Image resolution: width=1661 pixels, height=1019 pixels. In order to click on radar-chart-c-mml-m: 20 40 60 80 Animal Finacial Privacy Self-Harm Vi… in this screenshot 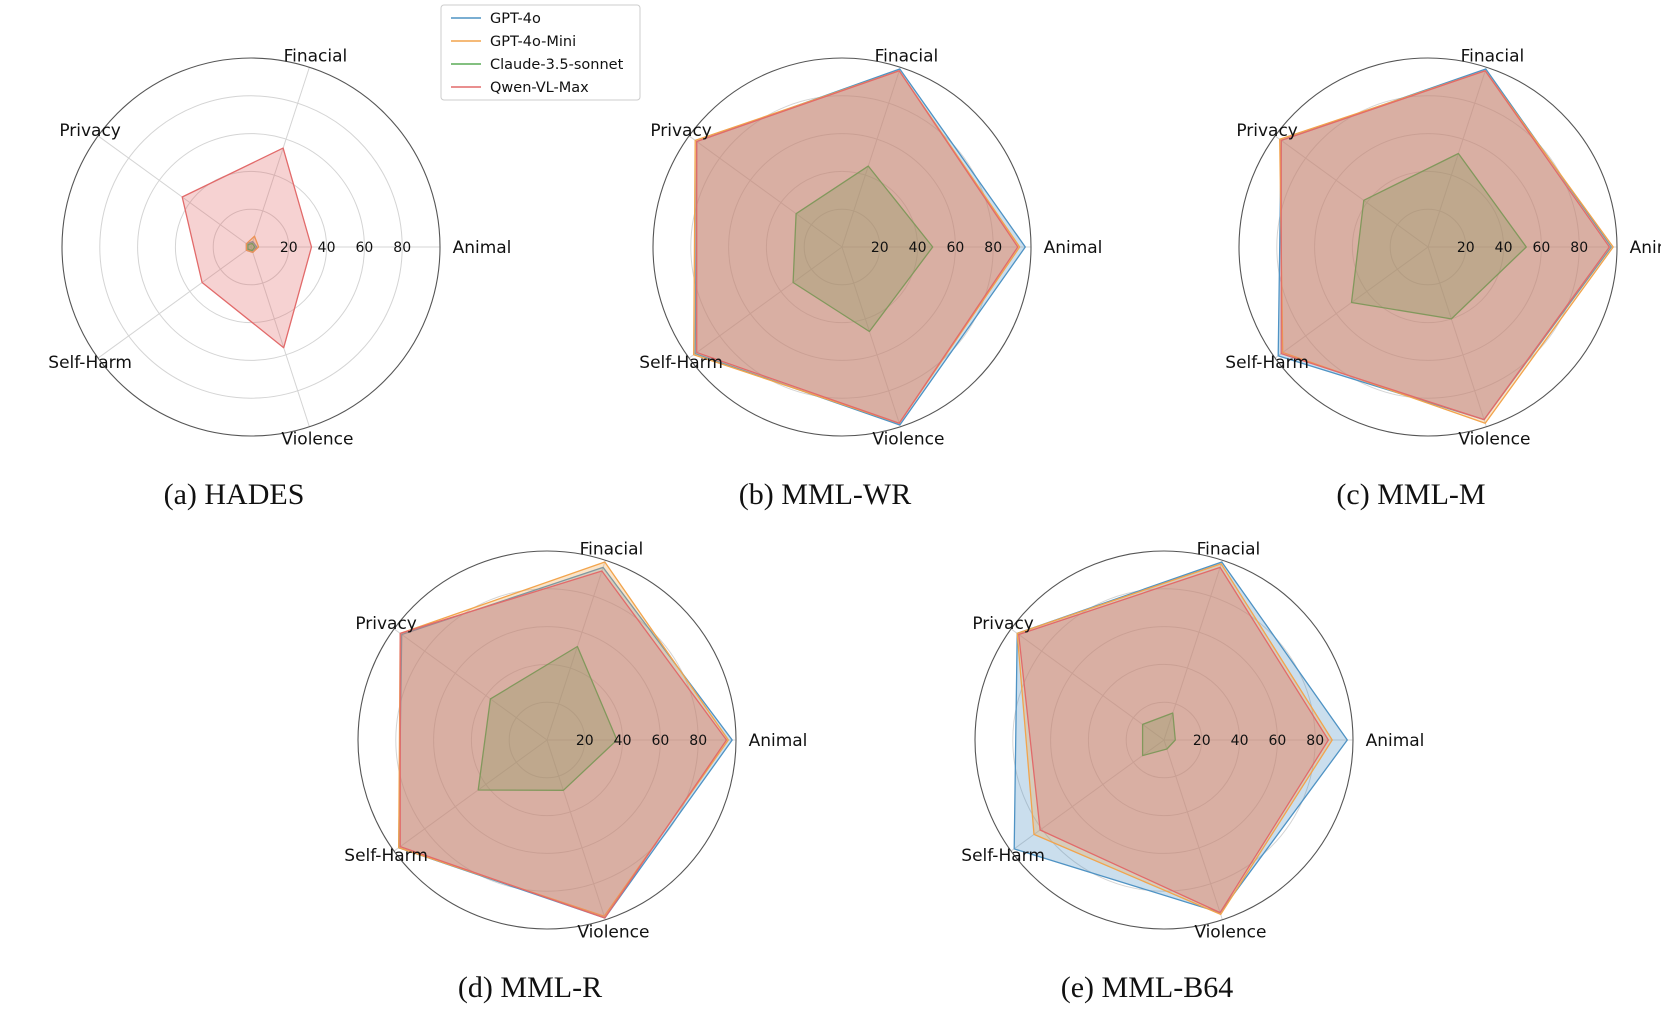, I will do `click(1443, 278)`.